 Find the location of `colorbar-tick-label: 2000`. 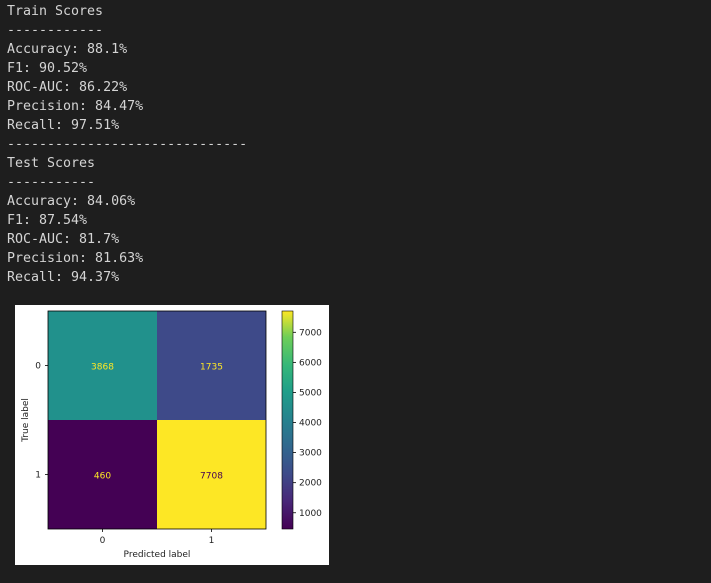

colorbar-tick-label: 2000 is located at coordinates (310, 484).